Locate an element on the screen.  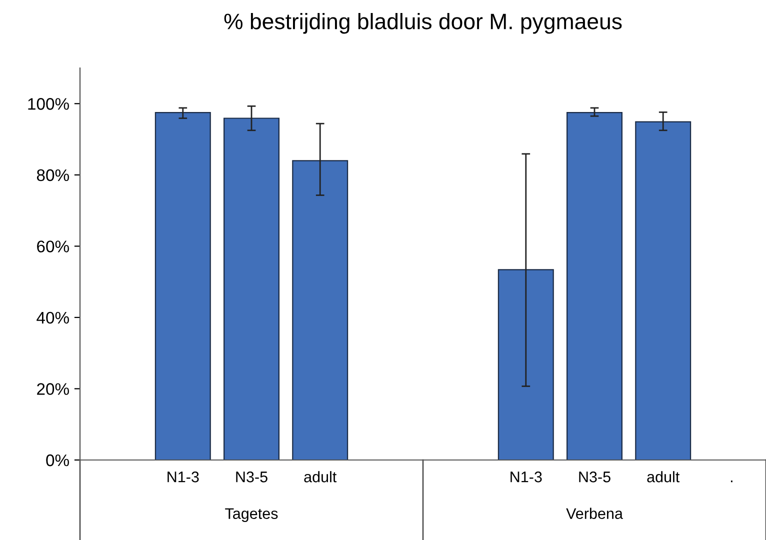
text: Verbena is located at coordinates (594, 513).